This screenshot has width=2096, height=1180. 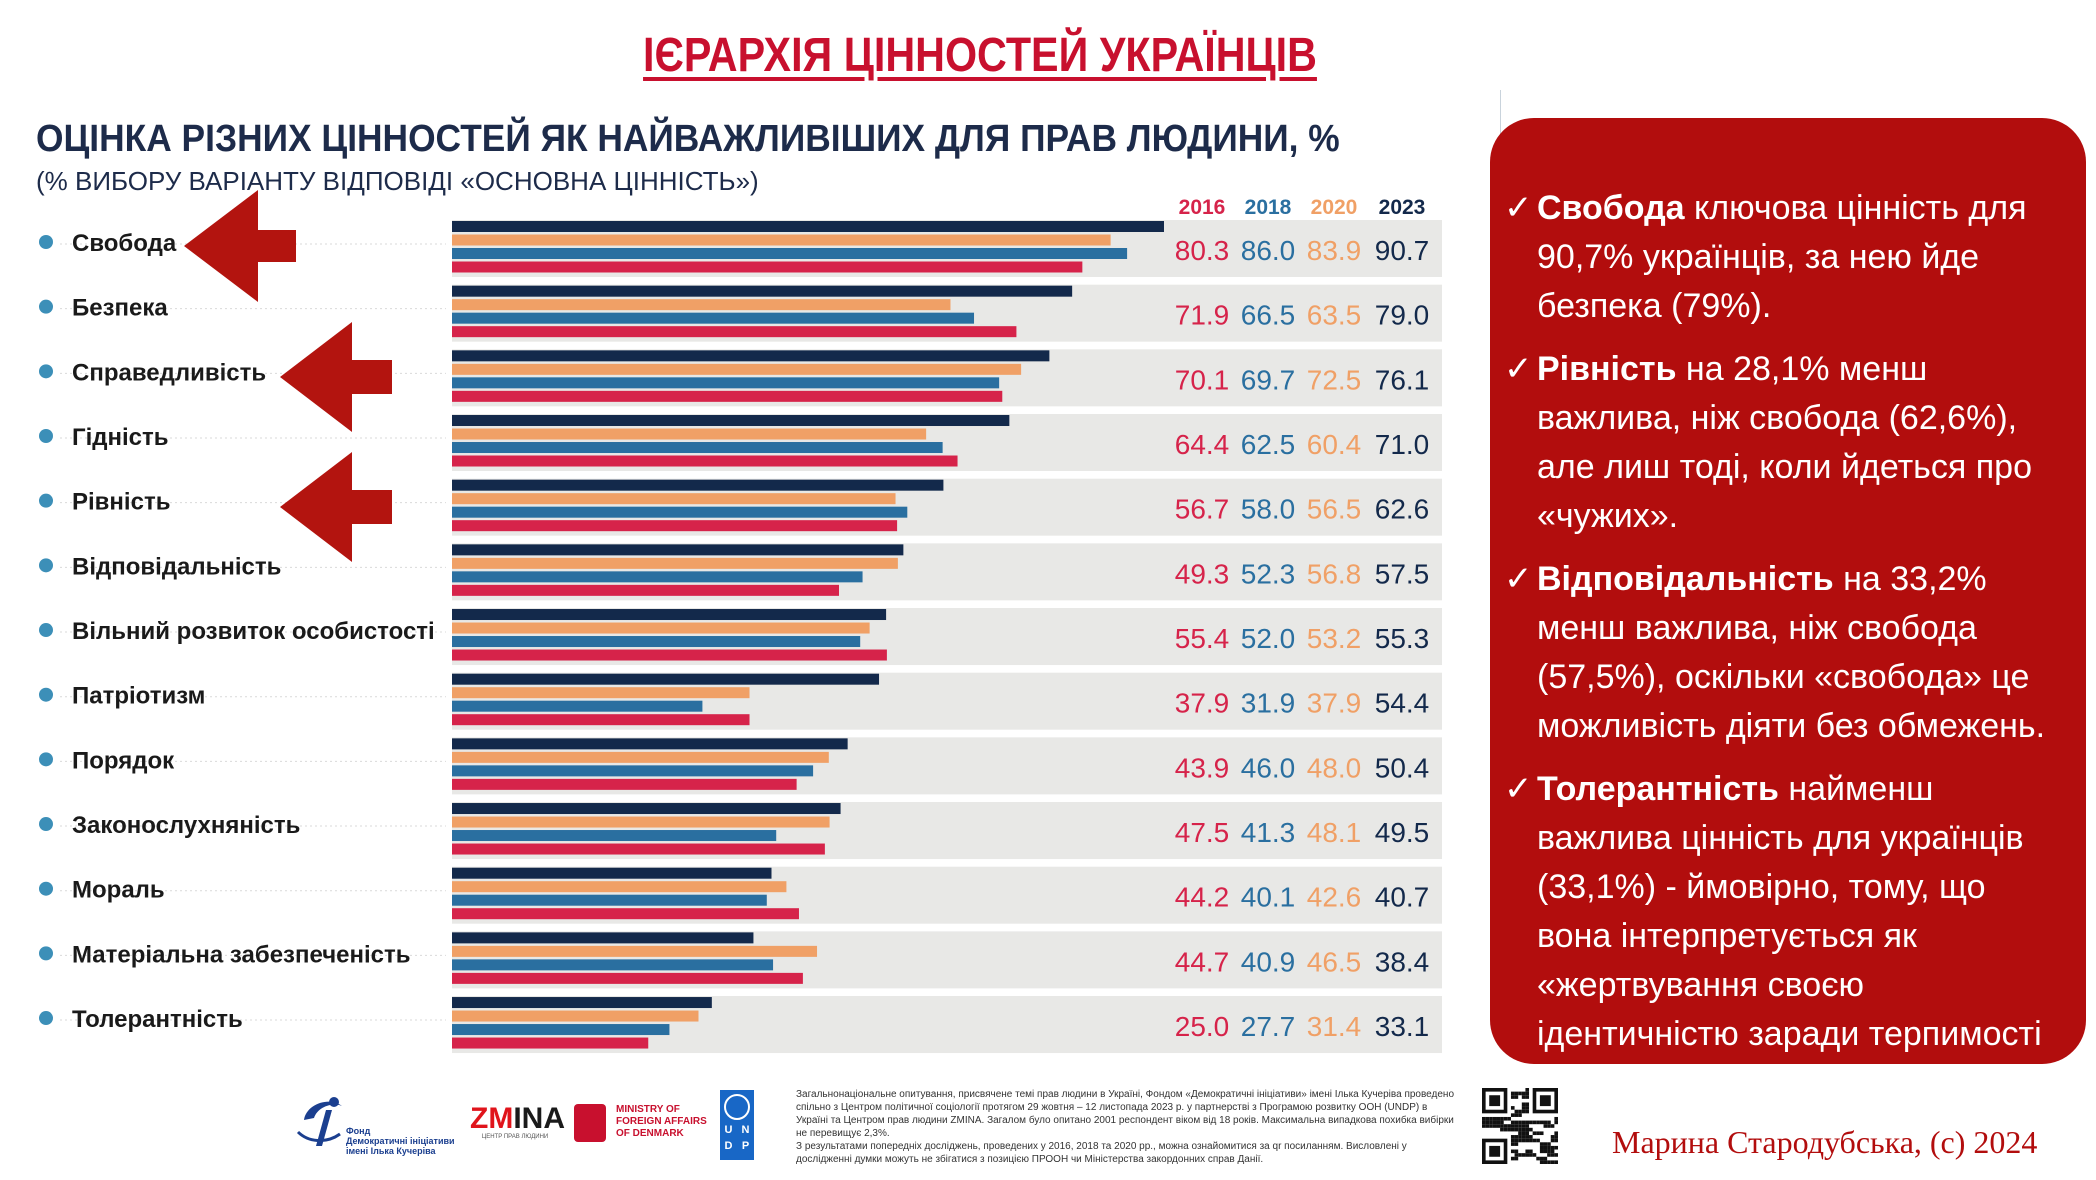 I want to click on point-keyword: Рівність, so click(x=1607, y=369).